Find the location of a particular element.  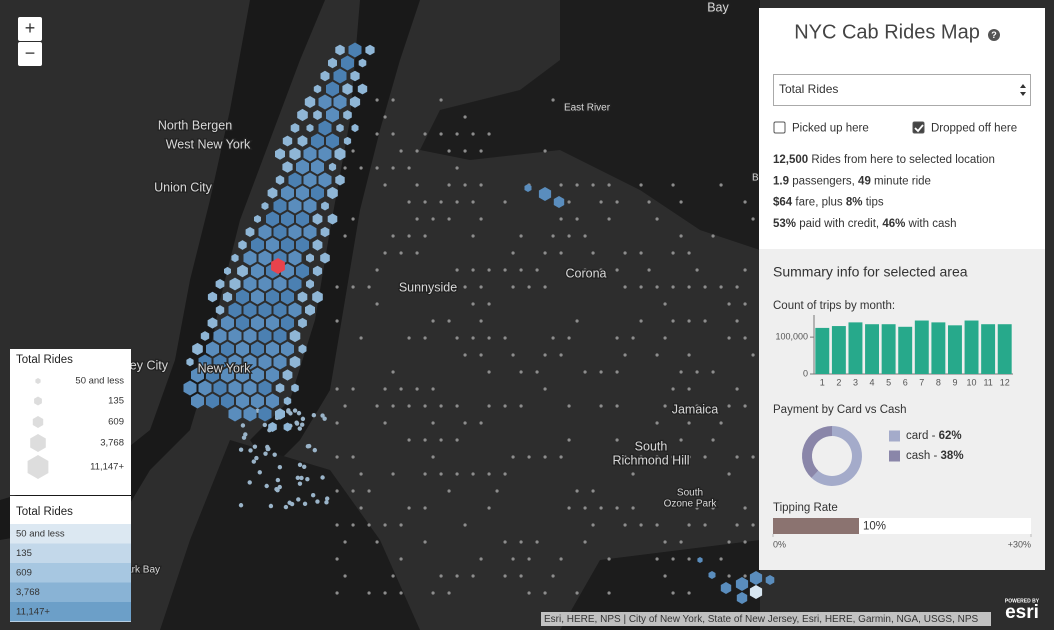

legend-label: 50 and less is located at coordinates (99, 381).